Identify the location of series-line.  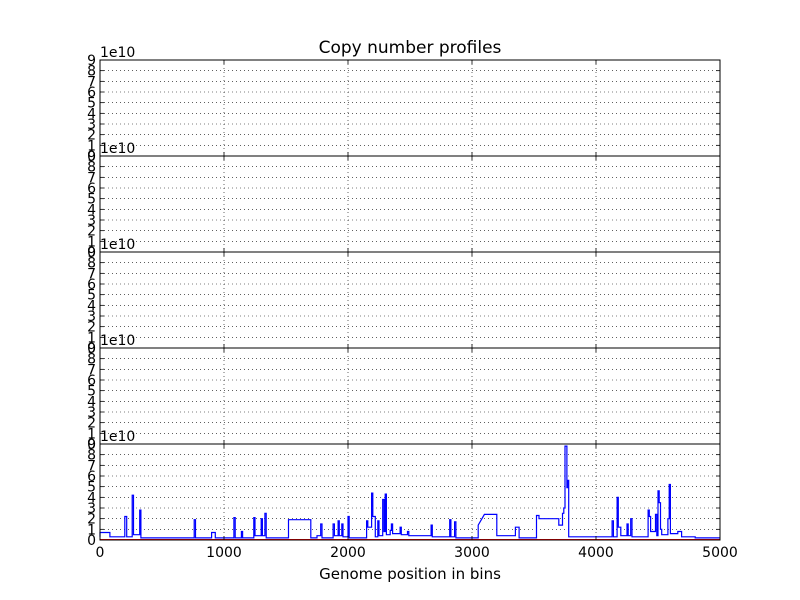
(409, 492).